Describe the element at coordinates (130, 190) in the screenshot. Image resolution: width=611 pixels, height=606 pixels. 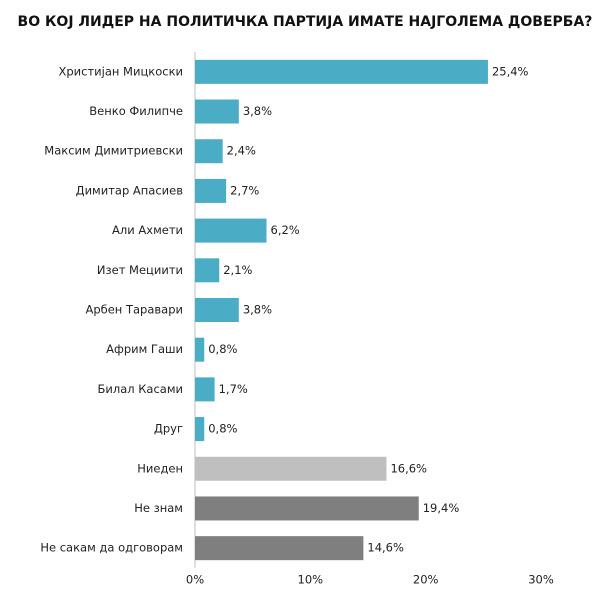
I see `y-tick-label: Димитар Апасиев` at that location.